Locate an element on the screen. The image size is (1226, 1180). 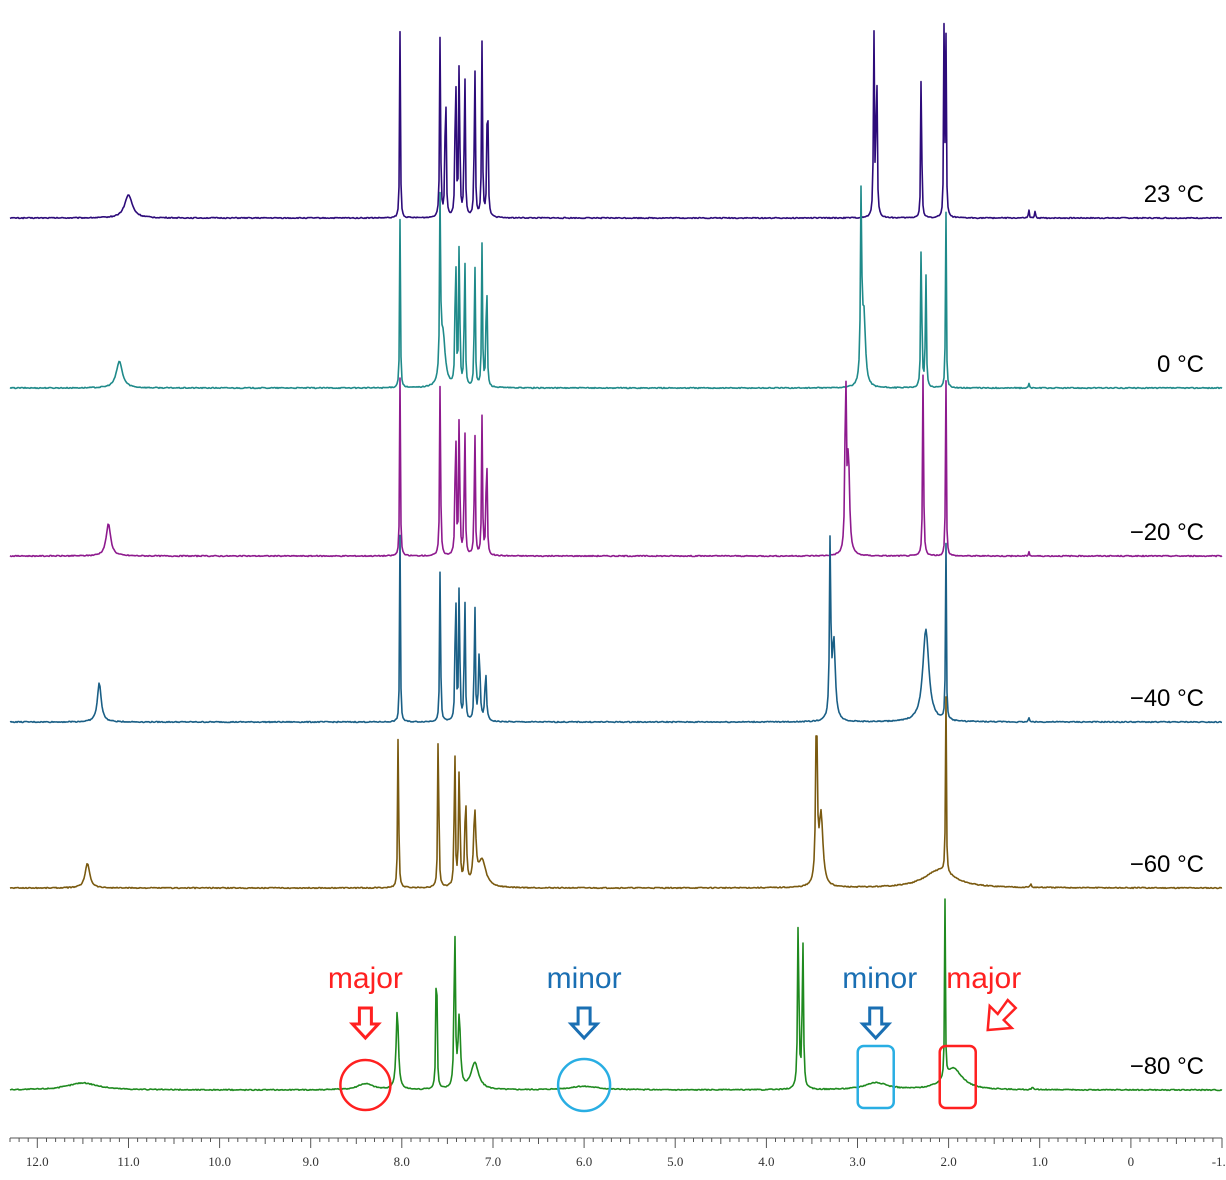
x-tick-label: 0 is located at coordinates (1131, 1161).